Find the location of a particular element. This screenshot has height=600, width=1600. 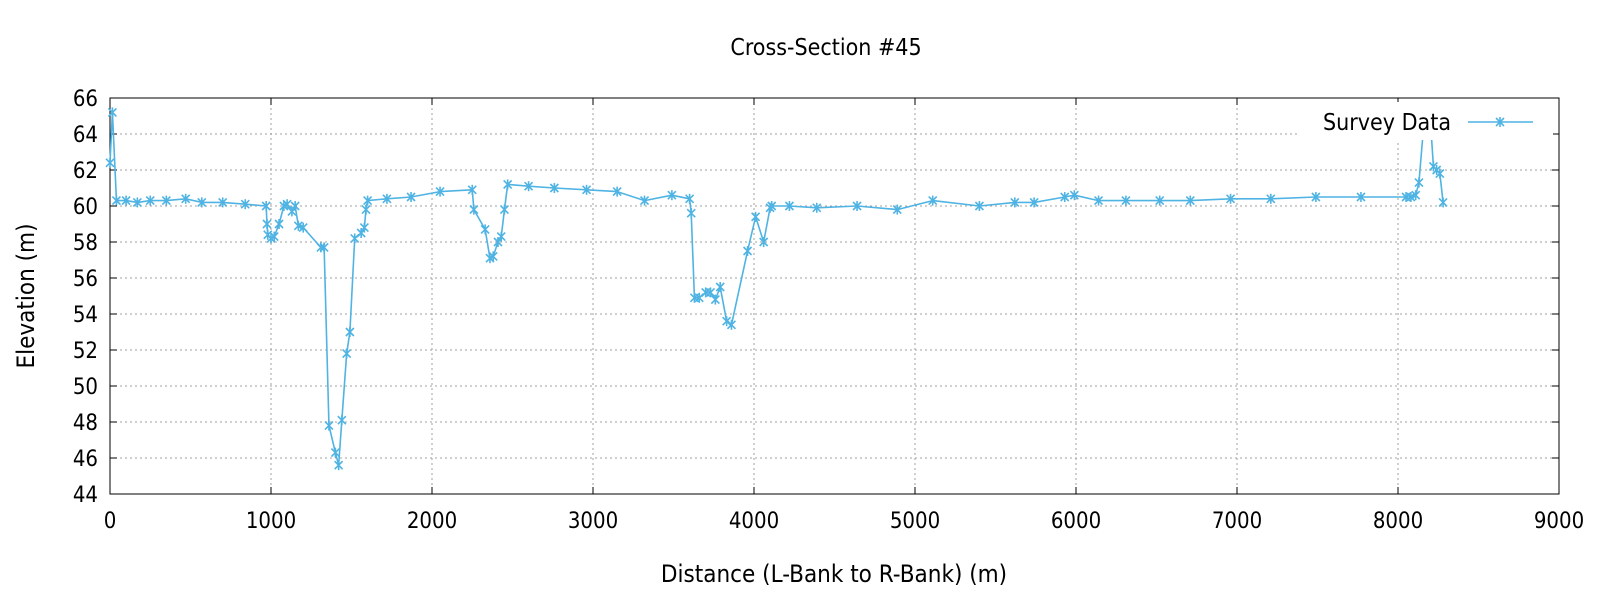

y-tick-label: 54 is located at coordinates (85, 315).